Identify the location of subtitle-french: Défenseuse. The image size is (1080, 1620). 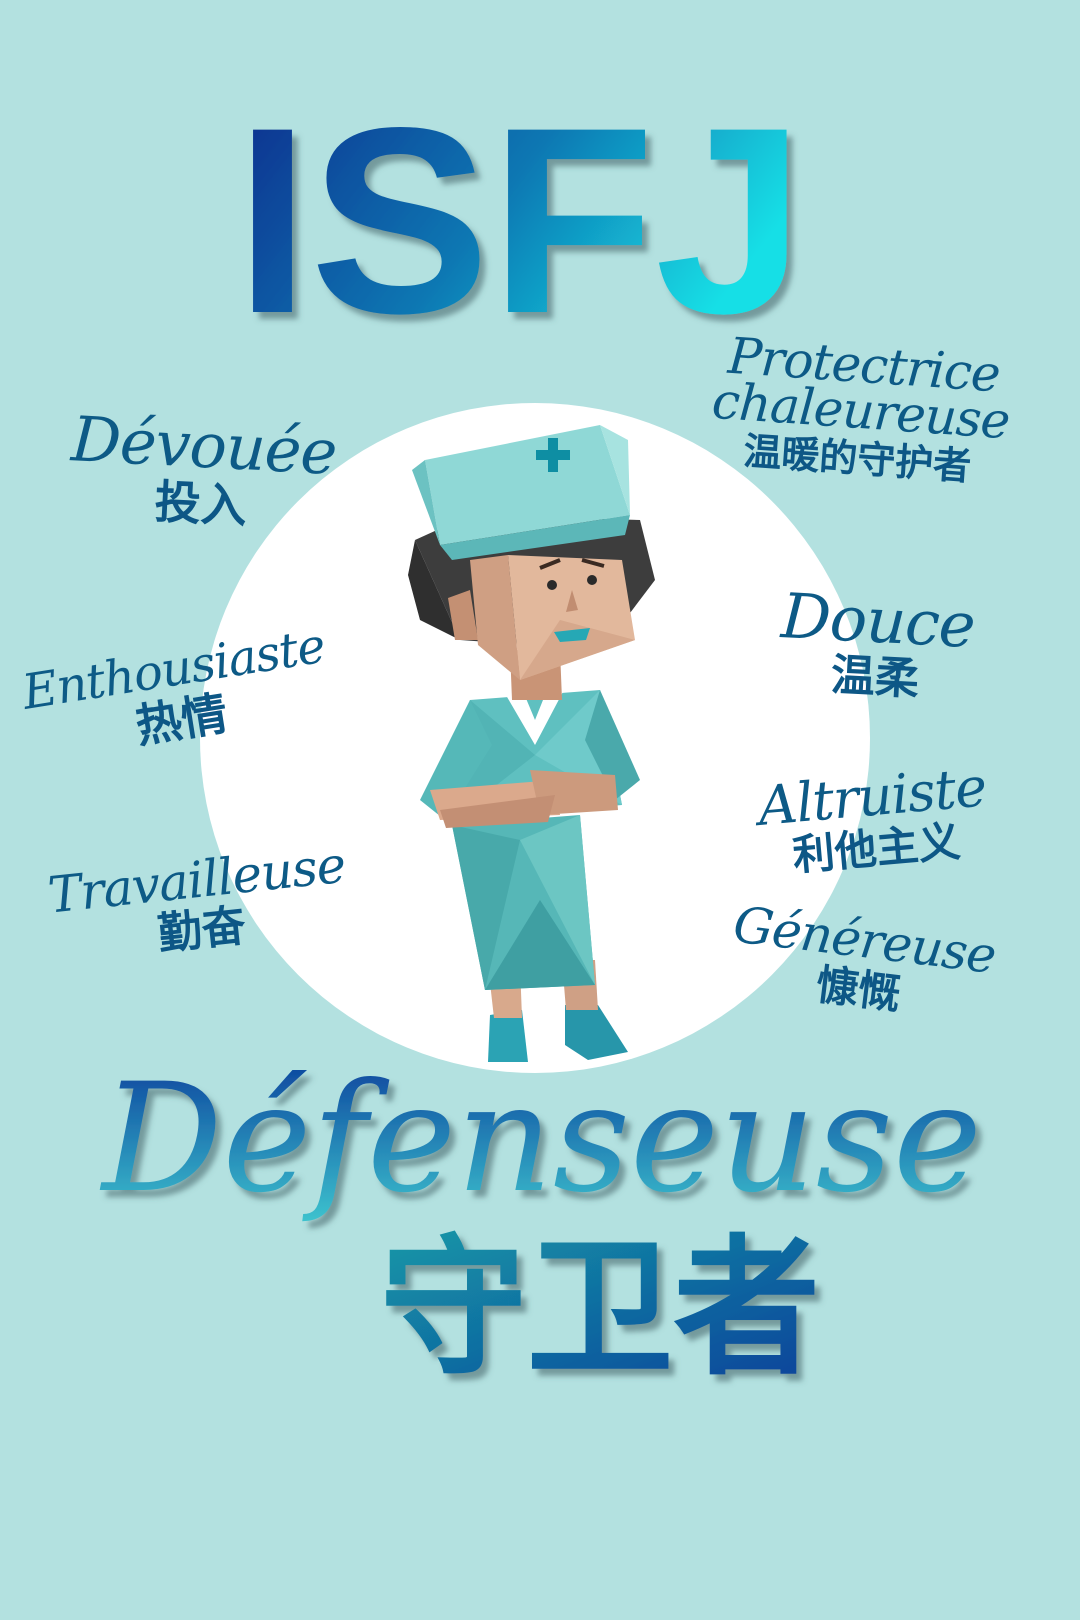
(540, 1139).